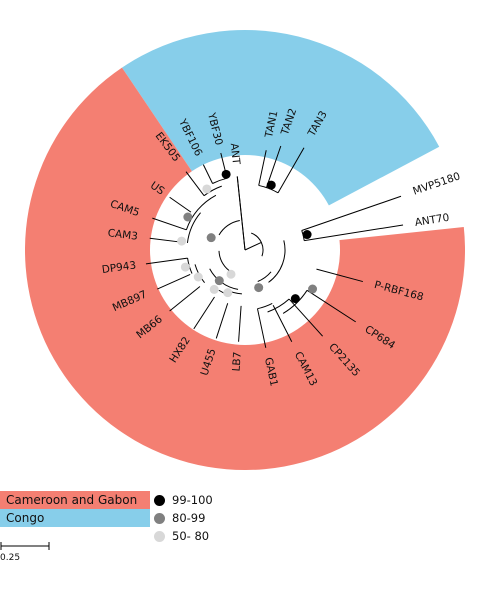 This screenshot has width=493, height=590. What do you see at coordinates (237, 361) in the screenshot?
I see `taxon-label: LB7` at bounding box center [237, 361].